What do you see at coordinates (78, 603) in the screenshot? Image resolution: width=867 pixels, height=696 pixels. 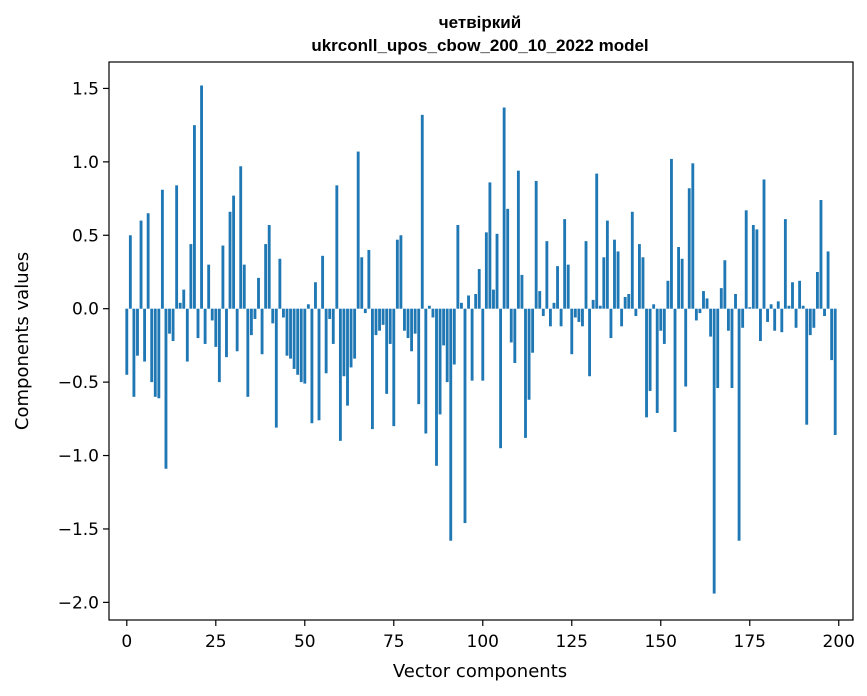 I see `y-tick-label: −2.0` at bounding box center [78, 603].